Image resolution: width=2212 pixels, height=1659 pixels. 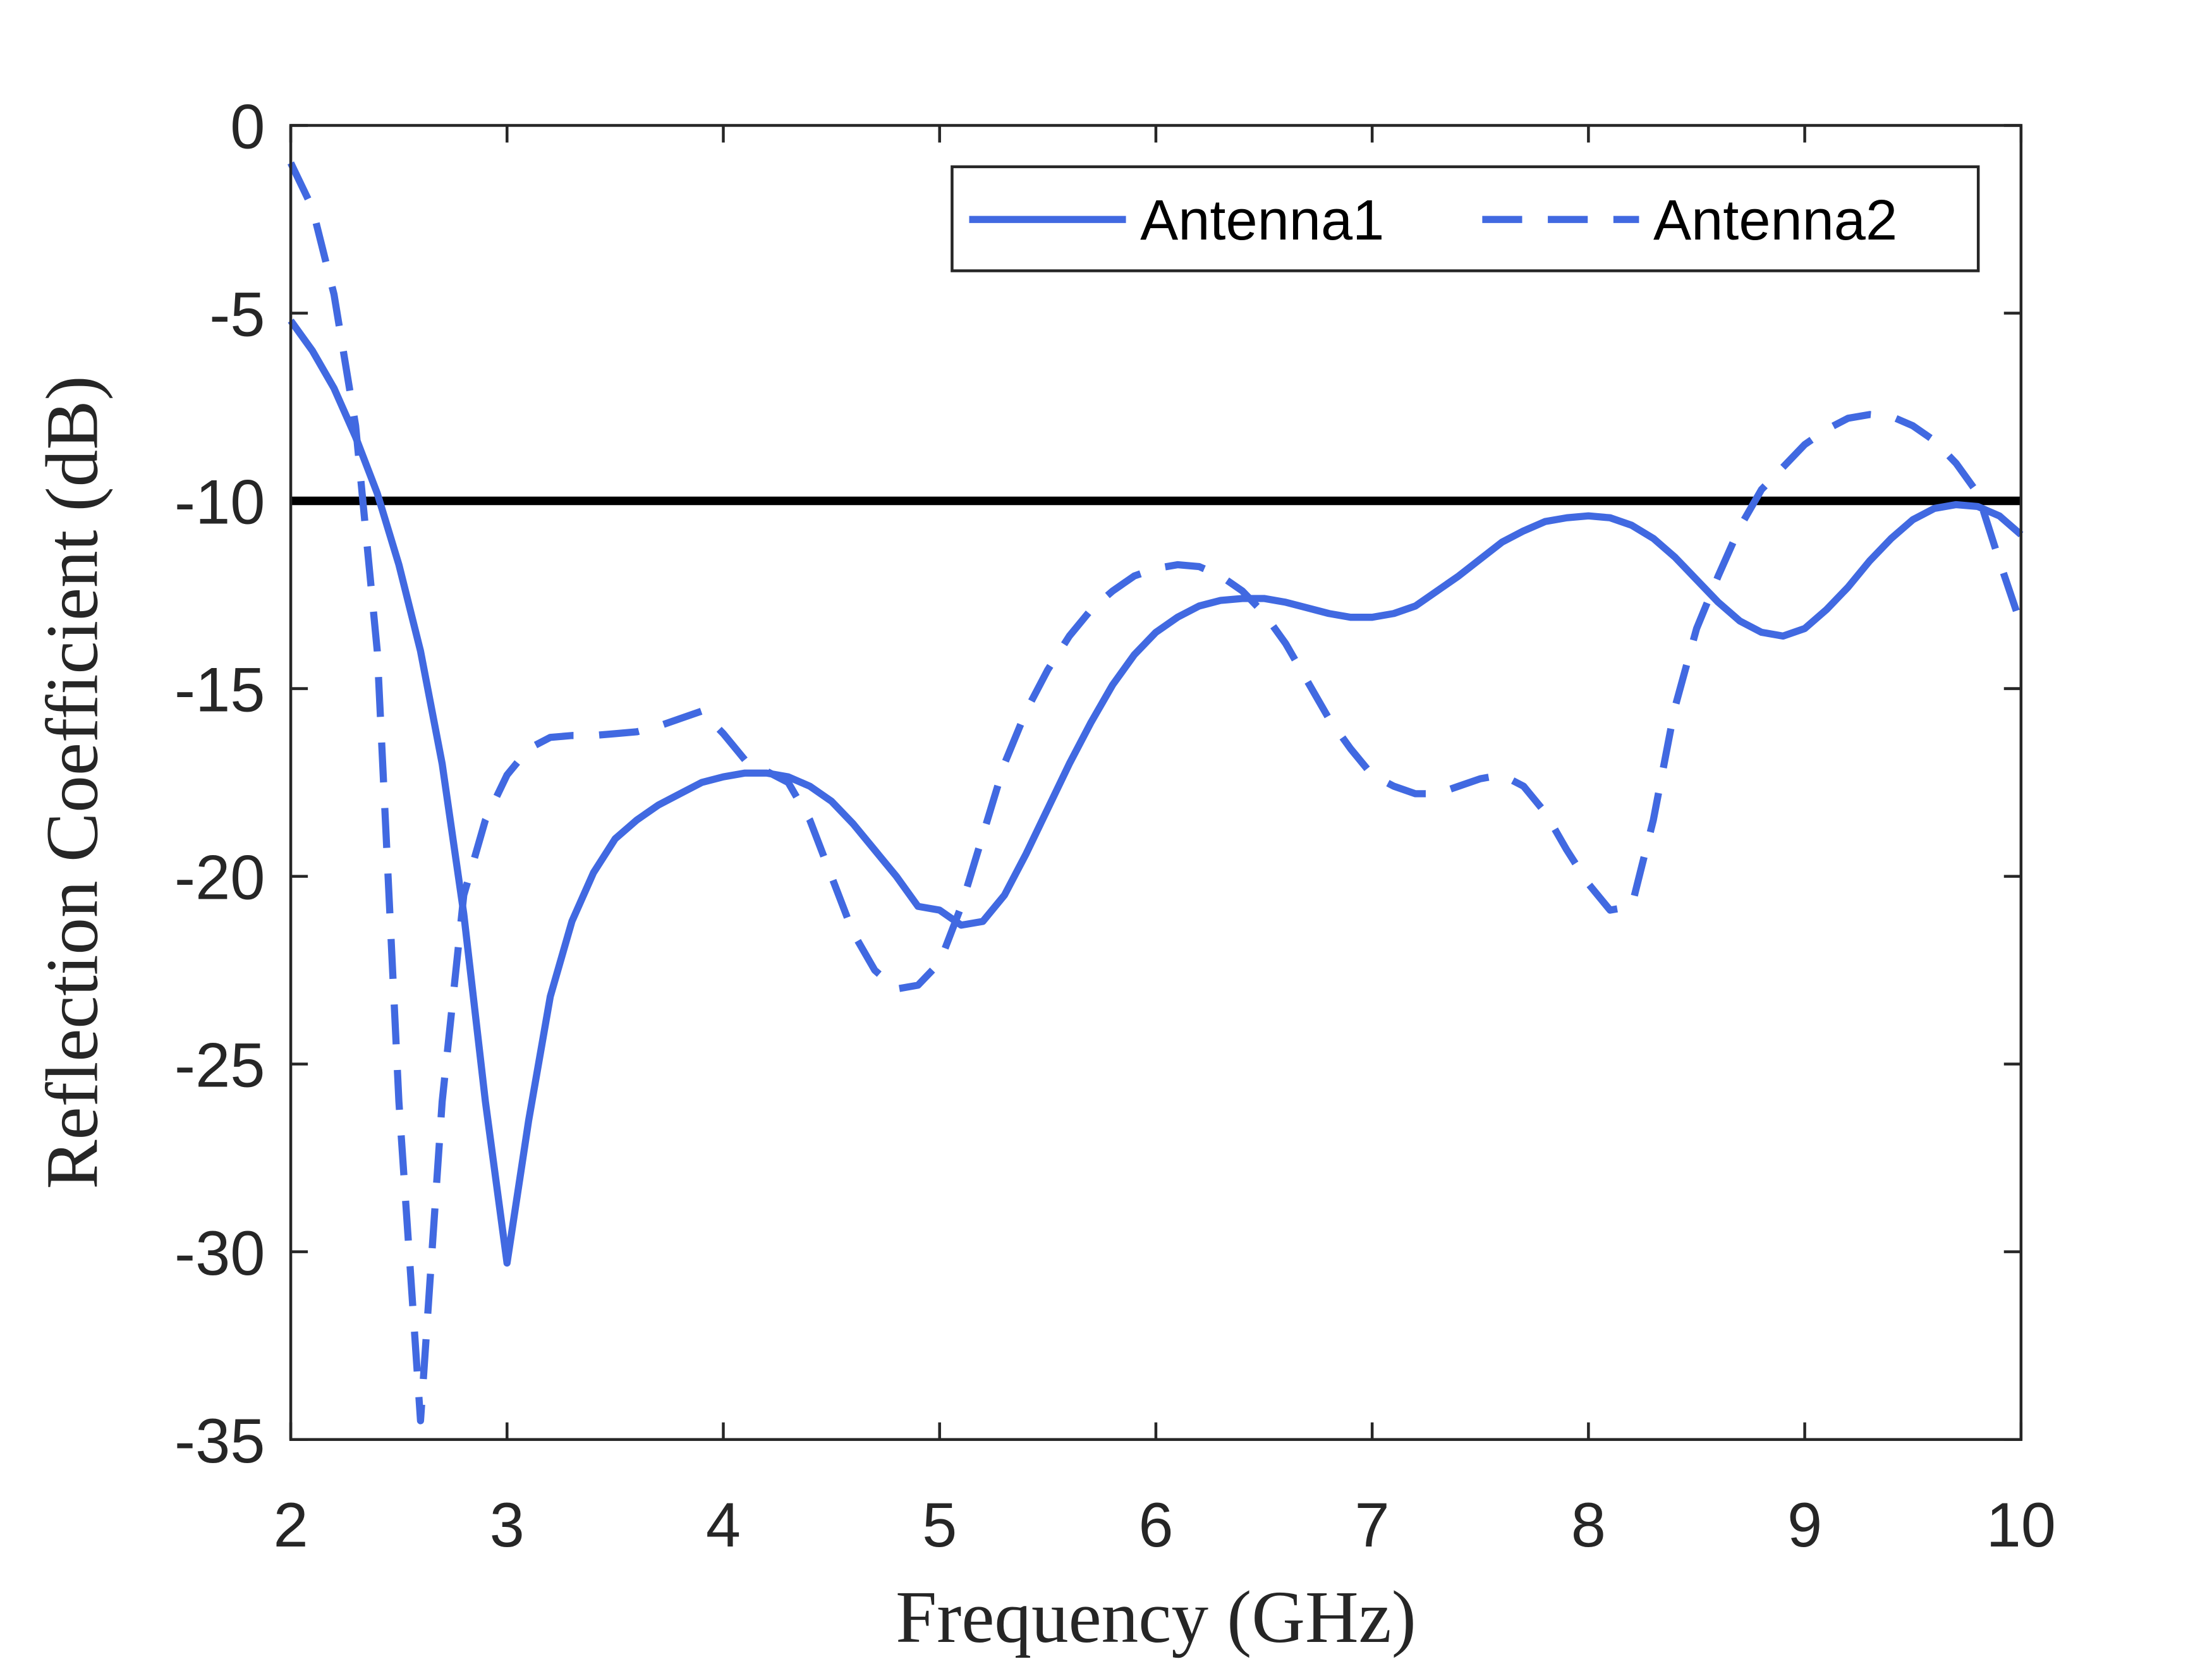 What do you see at coordinates (248, 127) in the screenshot?
I see `y-tick-label: 0` at bounding box center [248, 127].